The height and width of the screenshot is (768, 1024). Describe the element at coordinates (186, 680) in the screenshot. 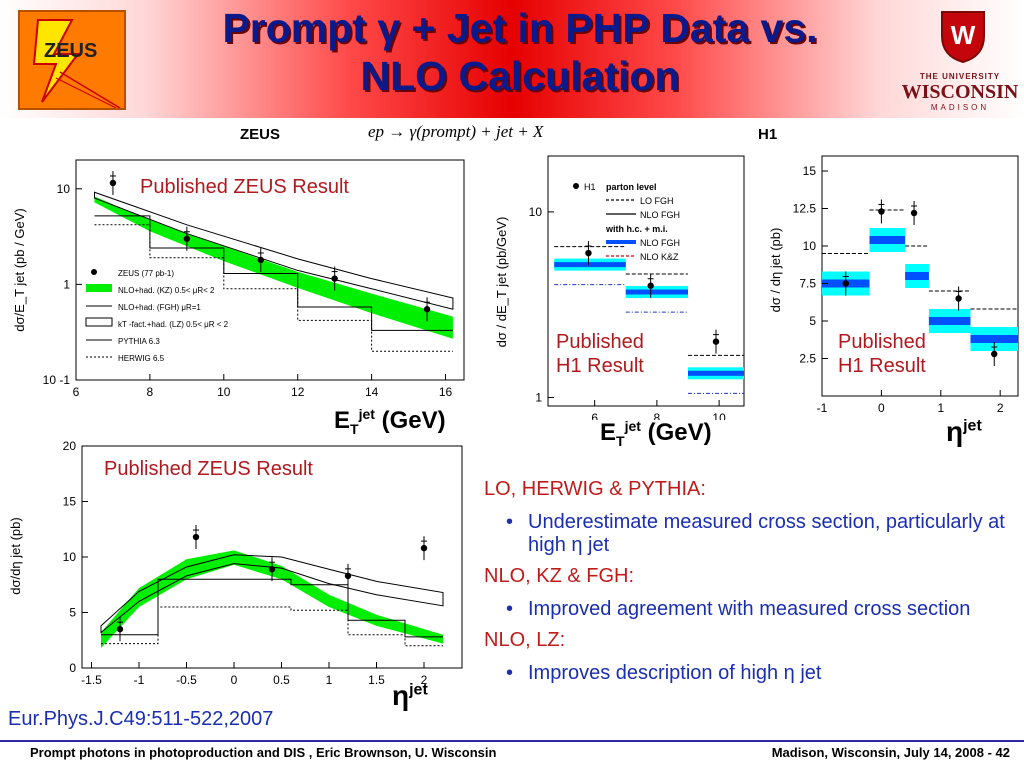

I see `x-tick-label: -0.5` at that location.